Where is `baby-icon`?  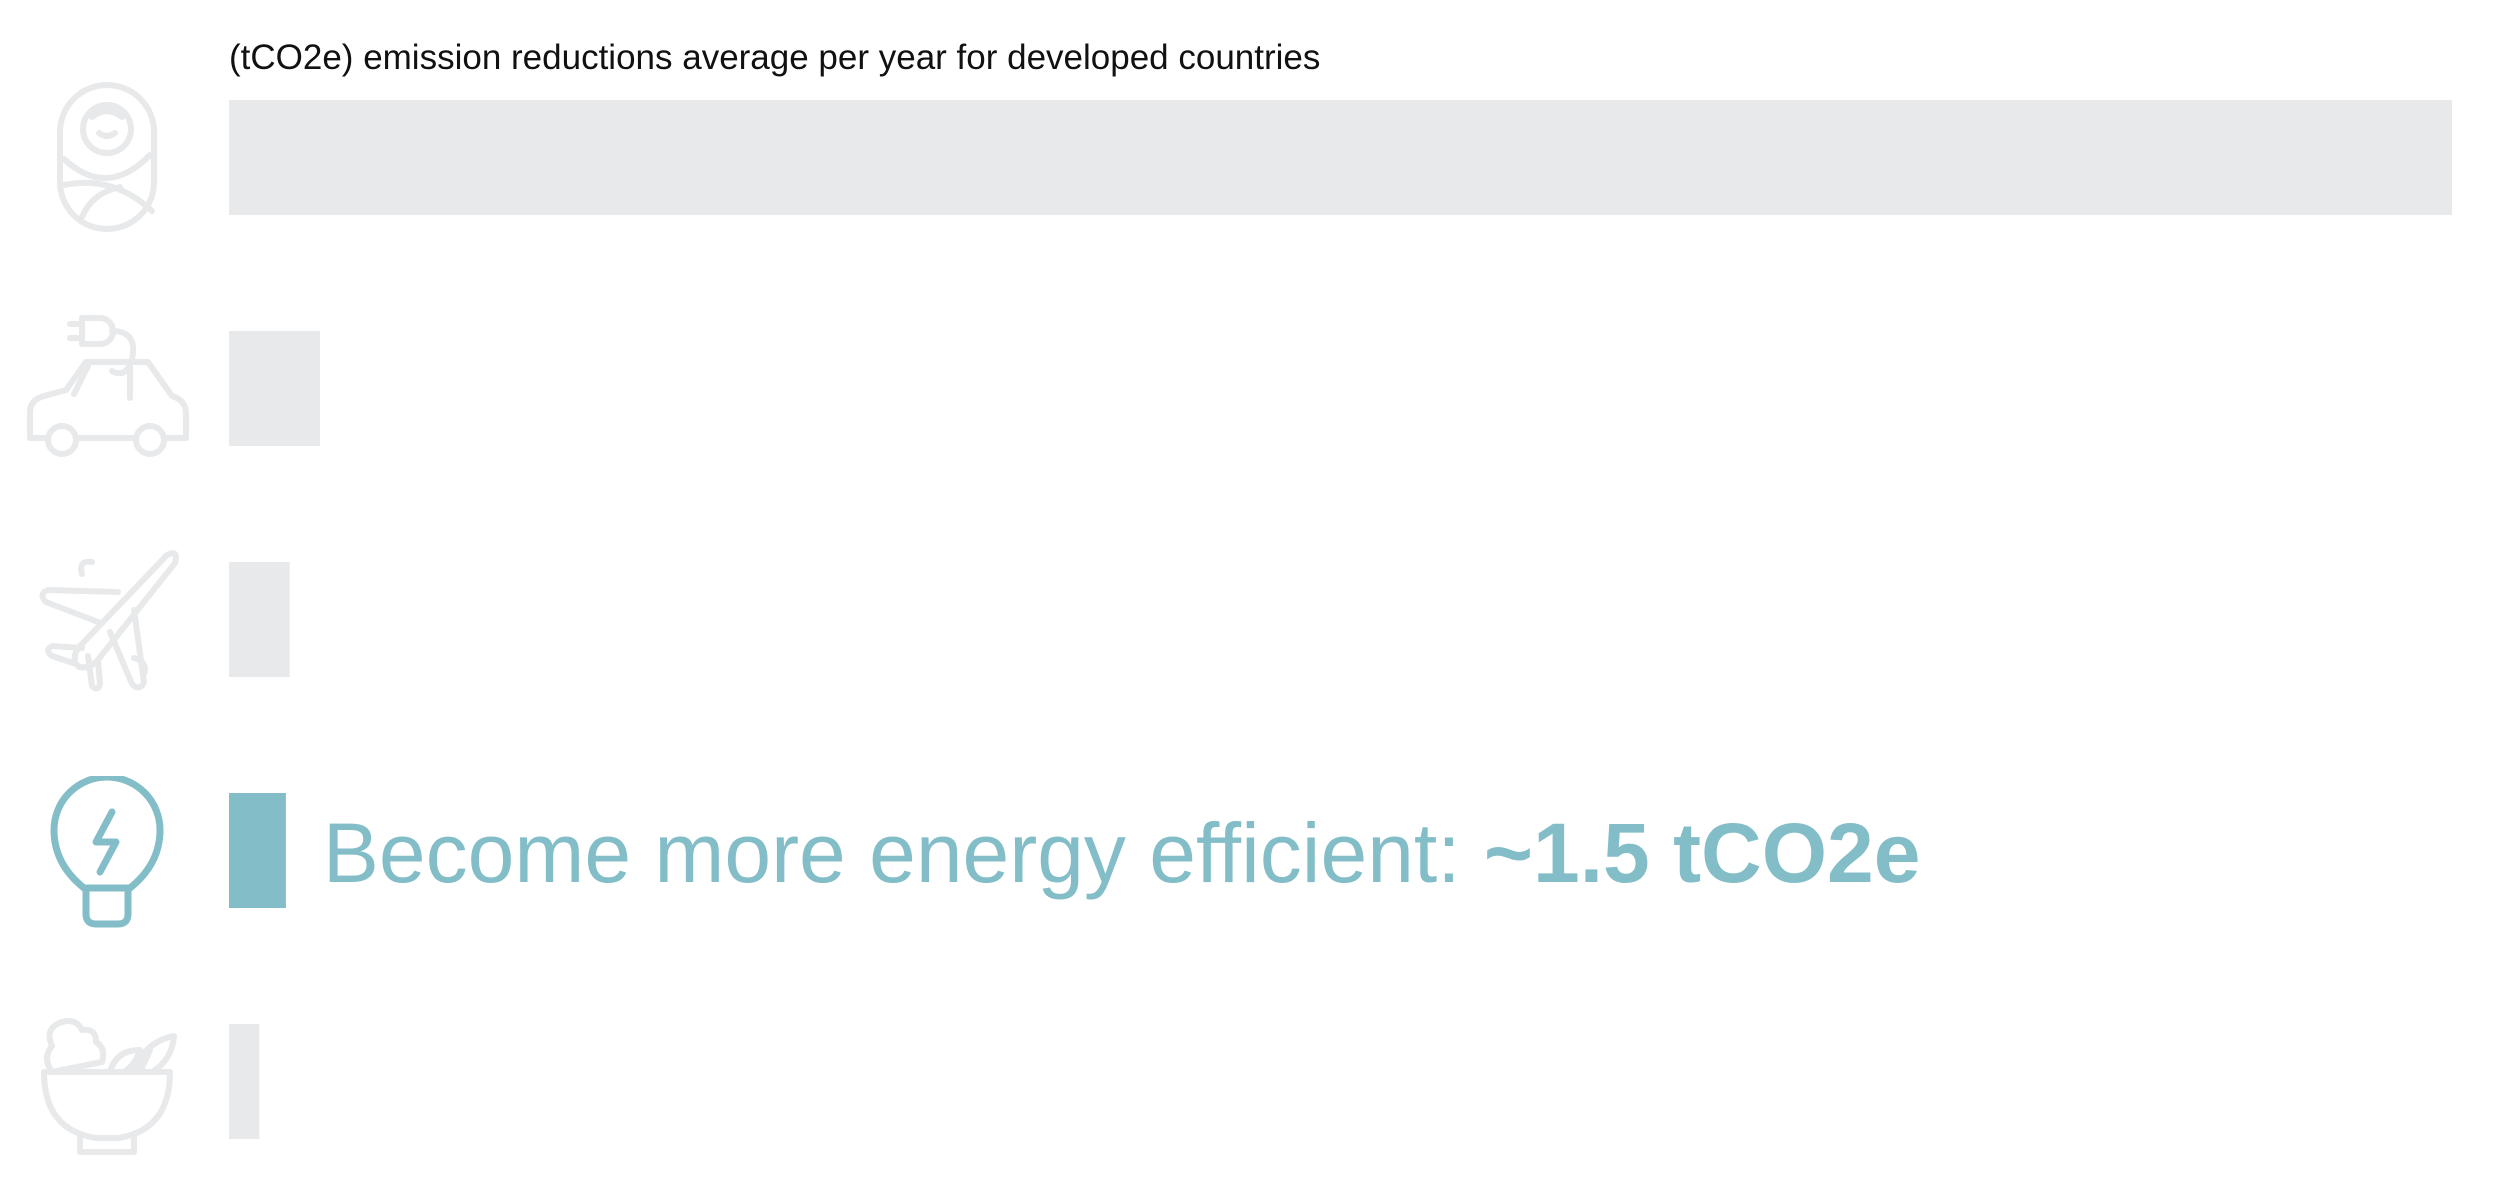
baby-icon is located at coordinates (107, 157).